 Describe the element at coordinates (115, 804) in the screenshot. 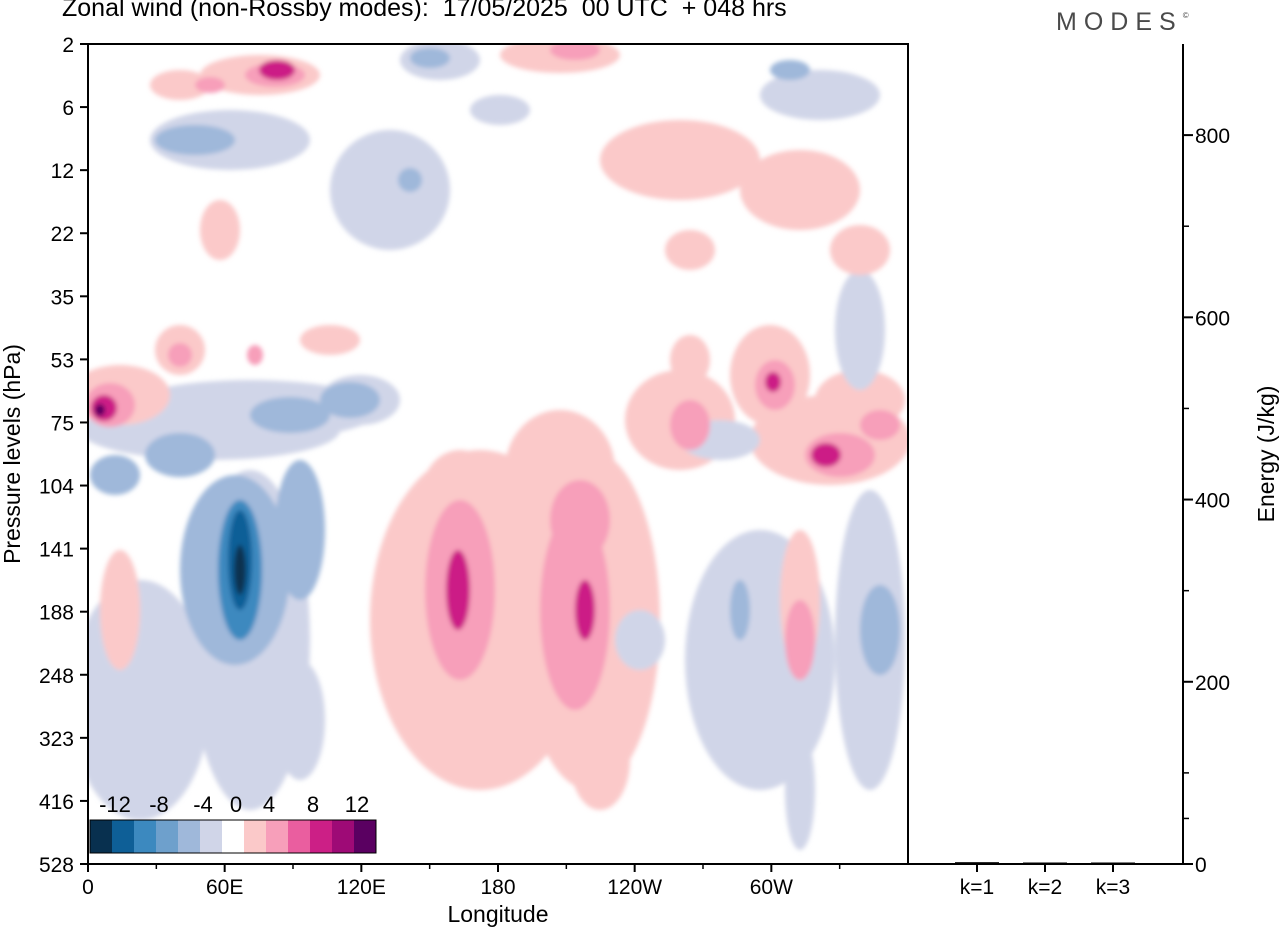

I see `colorbar-tick-label: -12` at that location.